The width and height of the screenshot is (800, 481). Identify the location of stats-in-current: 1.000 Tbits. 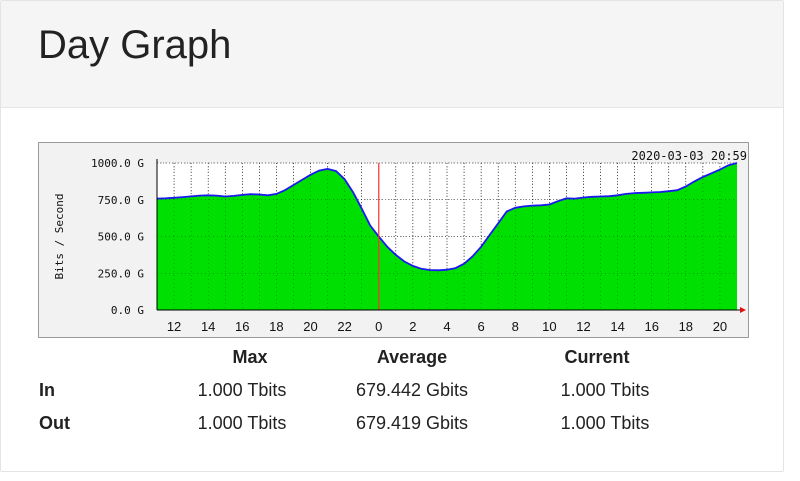
(605, 390).